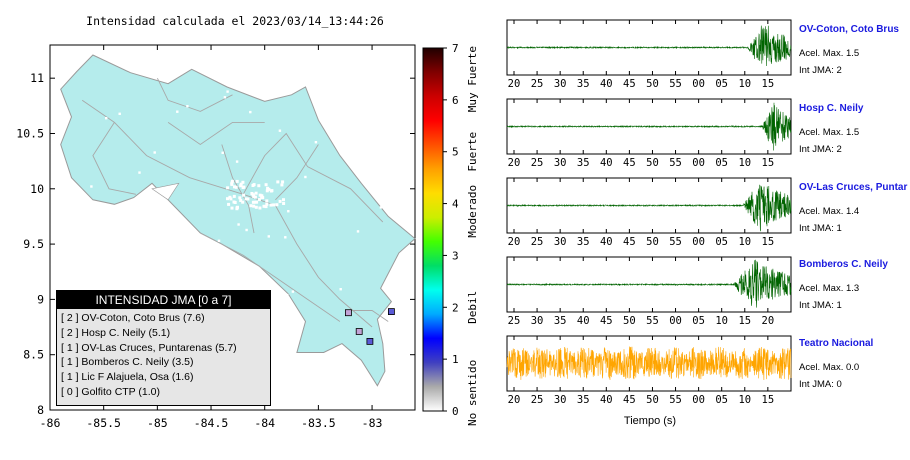 This screenshot has width=910, height=460. I want to click on waveform-tick-label: 00, so click(698, 163).